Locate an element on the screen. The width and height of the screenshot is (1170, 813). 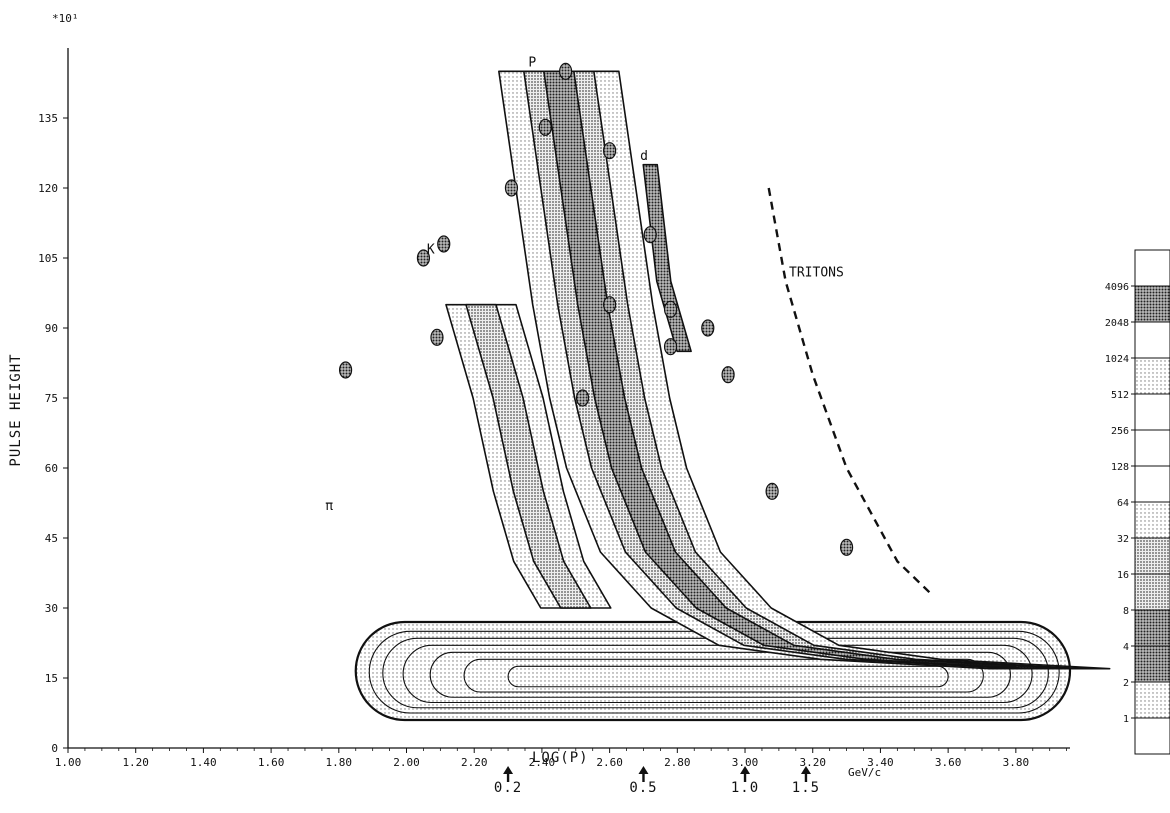
momentum-label: 1.0 is located at coordinates (745, 788).